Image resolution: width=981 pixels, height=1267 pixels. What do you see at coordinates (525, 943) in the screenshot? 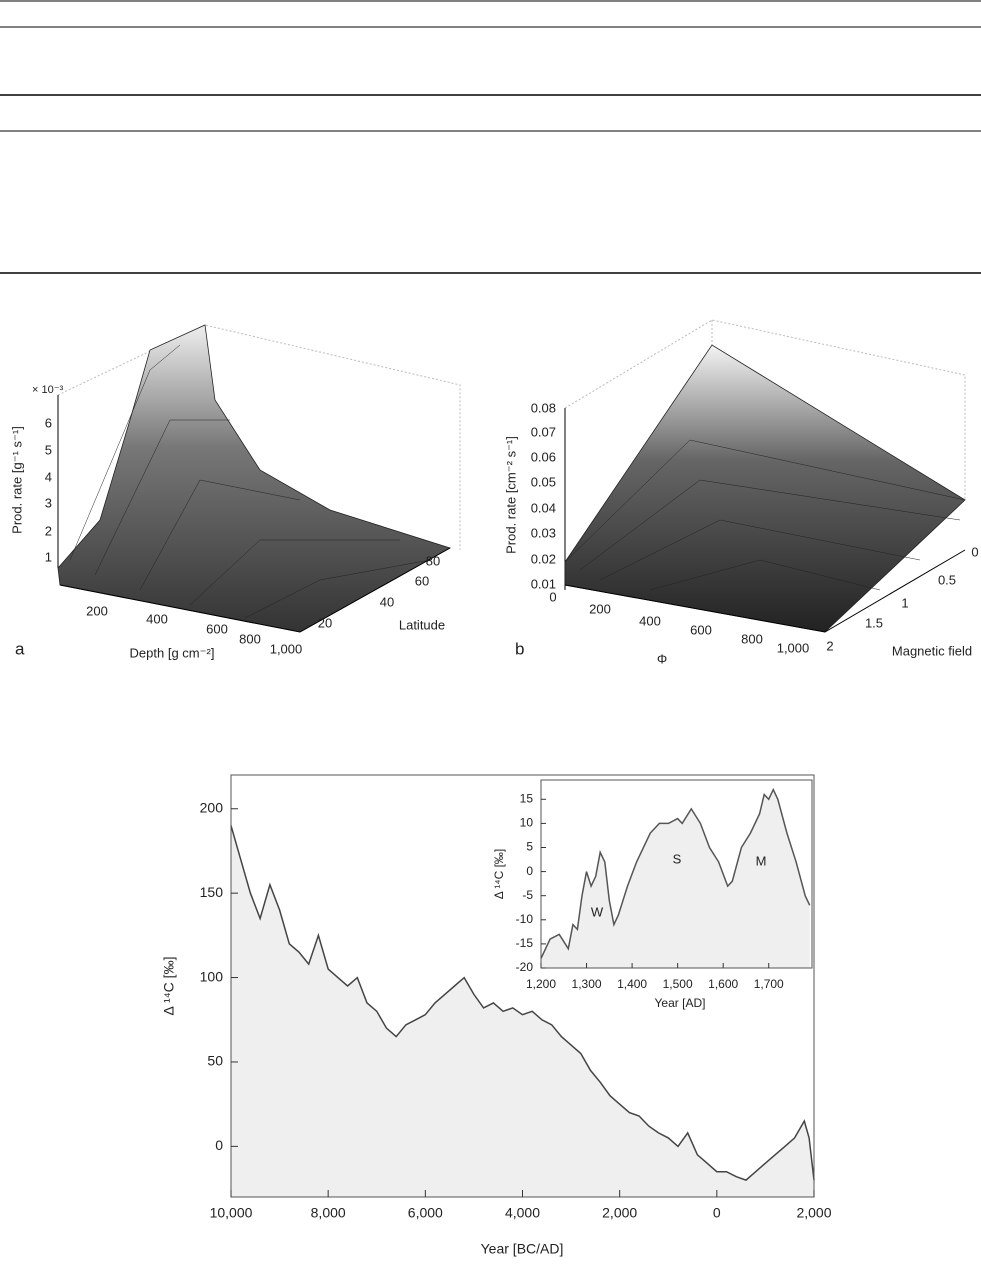
I see `y-tick-label: -15` at bounding box center [525, 943].